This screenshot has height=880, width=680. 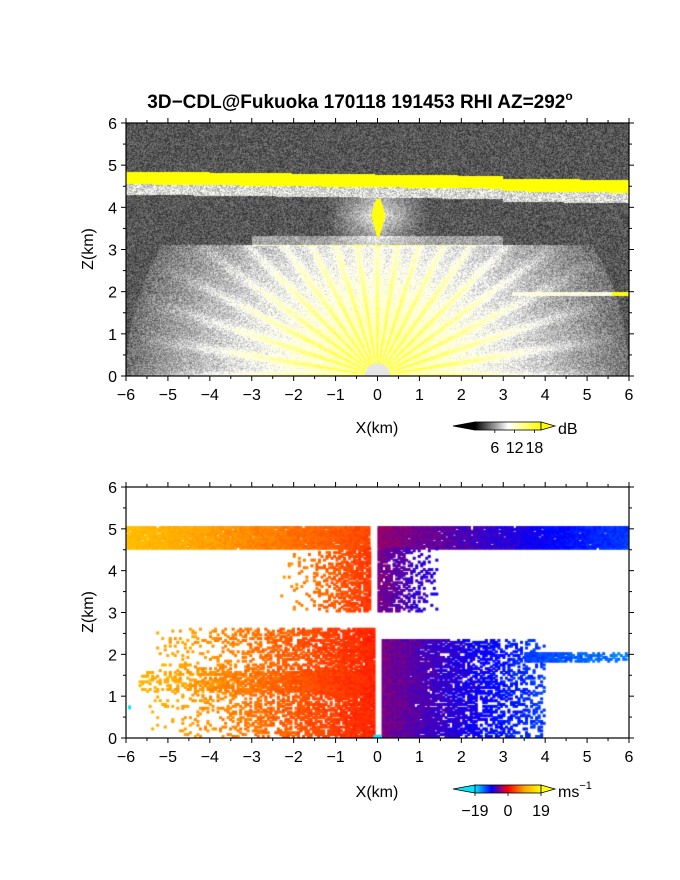 I want to click on figure-title: 3D−CDL@Fukuoka 170118 191453 RHI AZ=292o, so click(x=359, y=101).